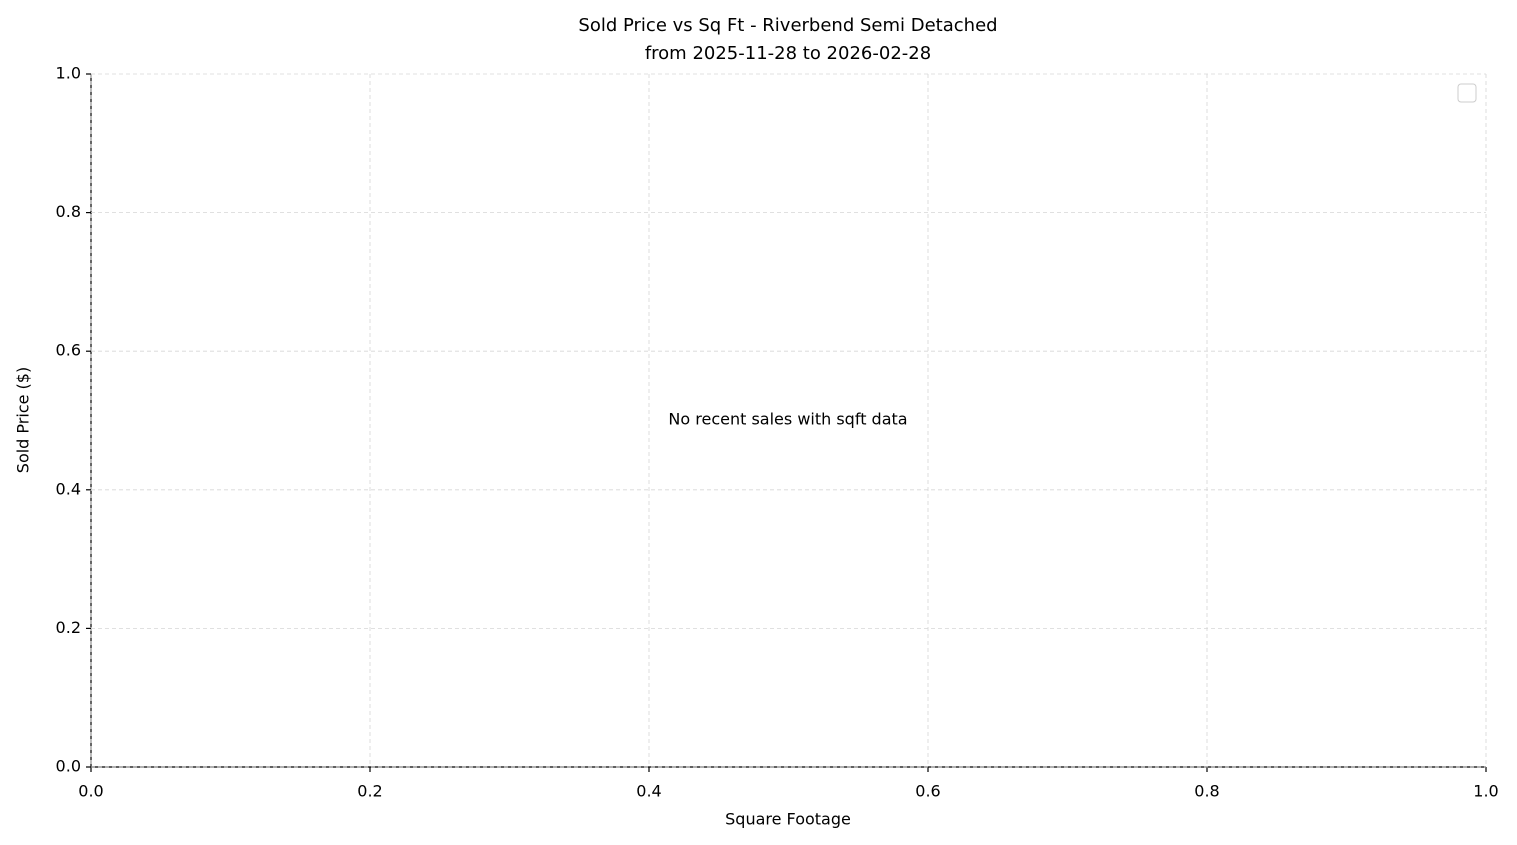 Image resolution: width=1517 pixels, height=845 pixels. Describe the element at coordinates (68, 350) in the screenshot. I see `y-tick-label: 0.6` at that location.